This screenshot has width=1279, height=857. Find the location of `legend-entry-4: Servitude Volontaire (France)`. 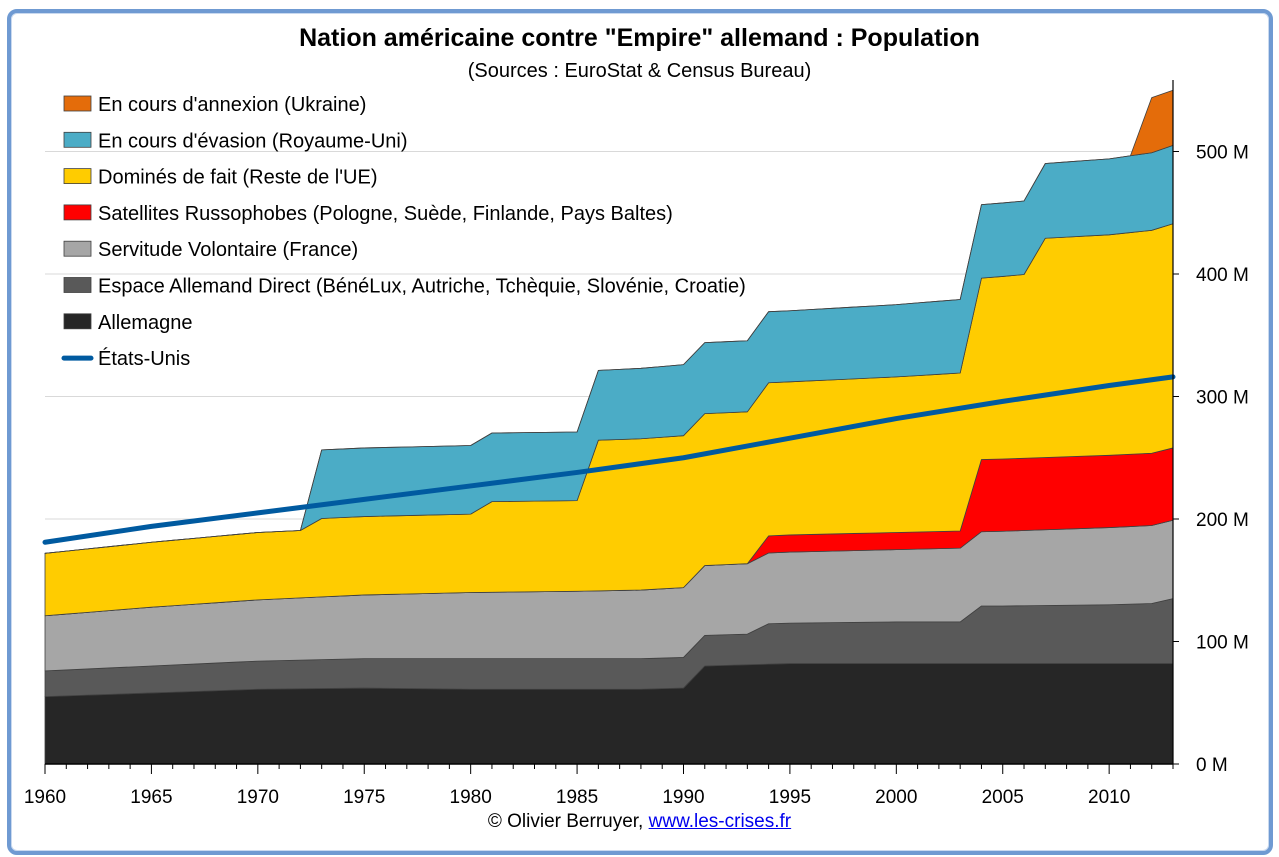

legend-entry-4: Servitude Volontaire (France) is located at coordinates (210, 250).